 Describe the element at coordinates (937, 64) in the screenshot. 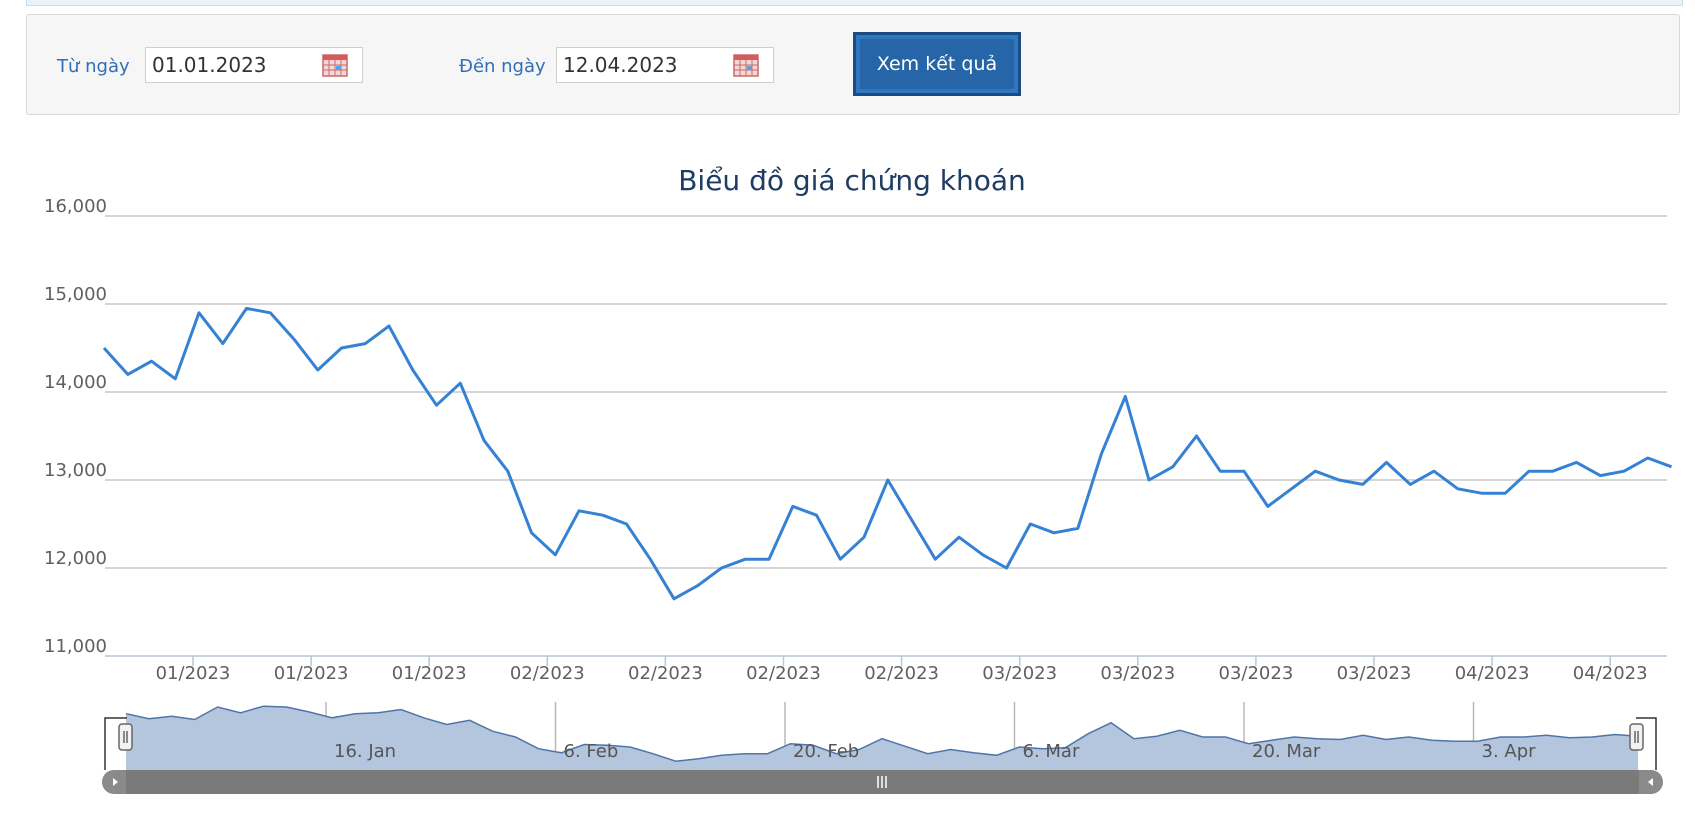

I see `submit-button: Xem kết quả` at that location.